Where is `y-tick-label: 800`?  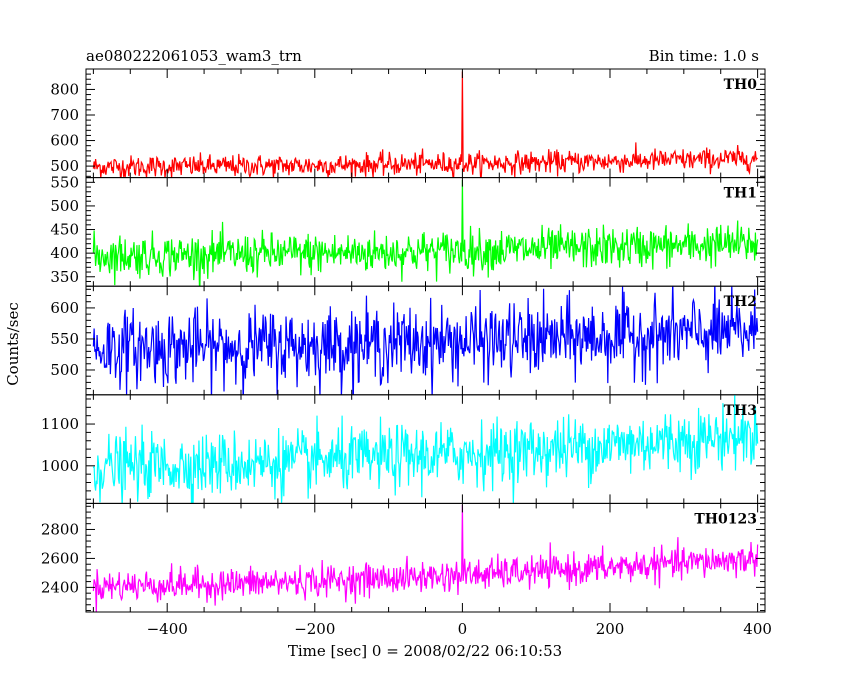
y-tick-label: 800 is located at coordinates (64, 89).